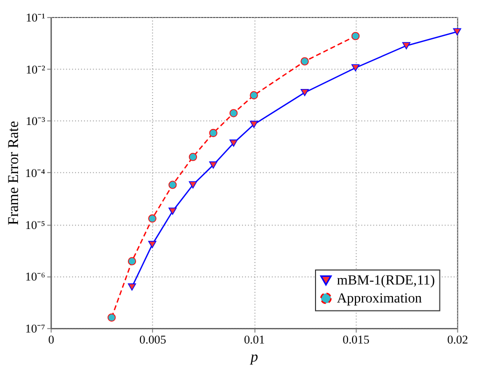 This screenshot has height=366, width=478. I want to click on y-tick-label: 10⁻⁶, so click(35, 277).